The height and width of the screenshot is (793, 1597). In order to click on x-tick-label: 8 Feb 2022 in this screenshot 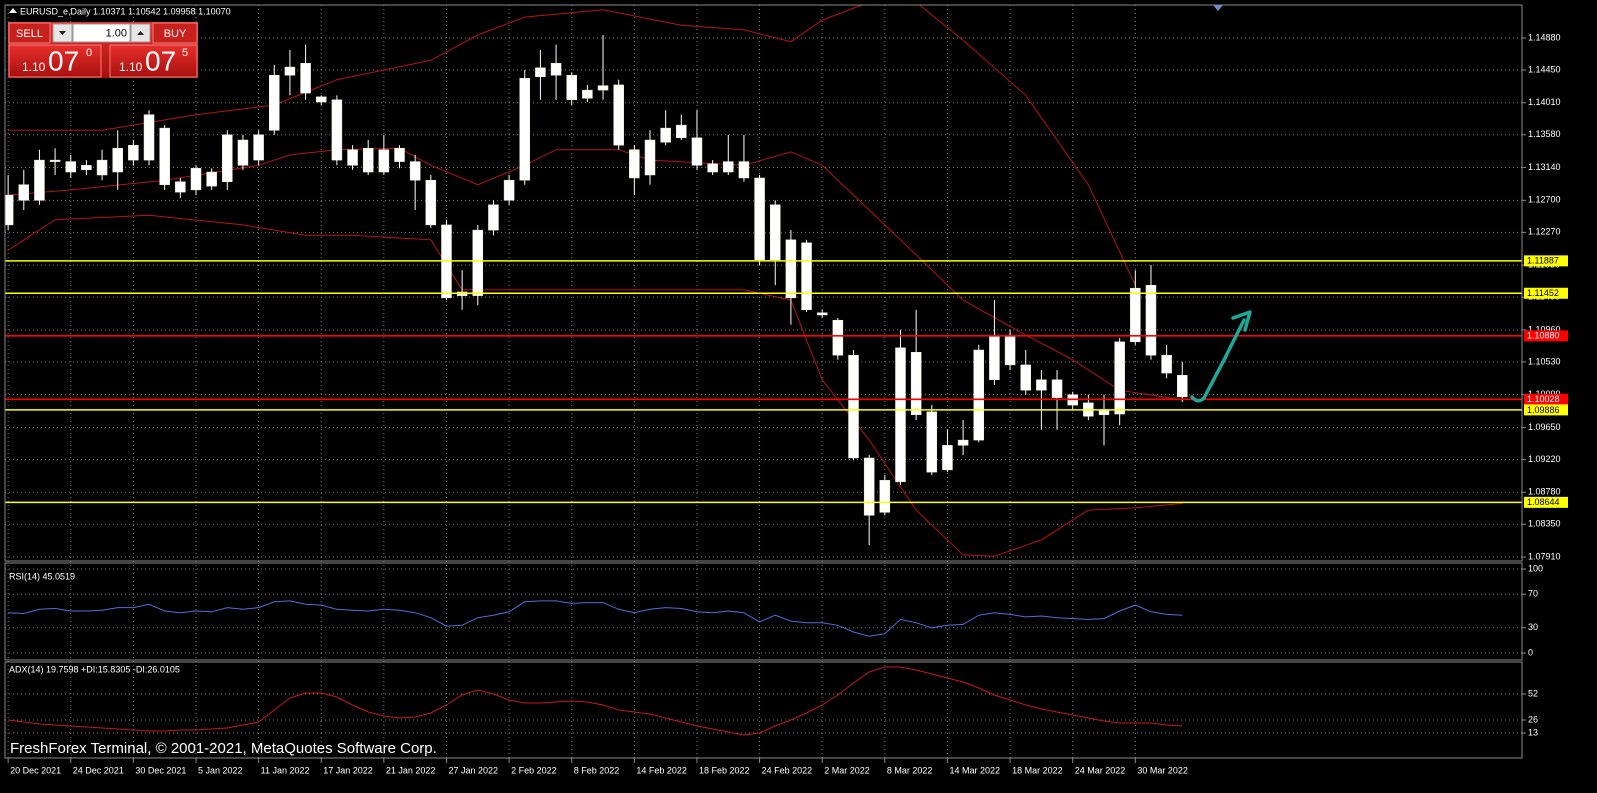, I will do `click(597, 770)`.